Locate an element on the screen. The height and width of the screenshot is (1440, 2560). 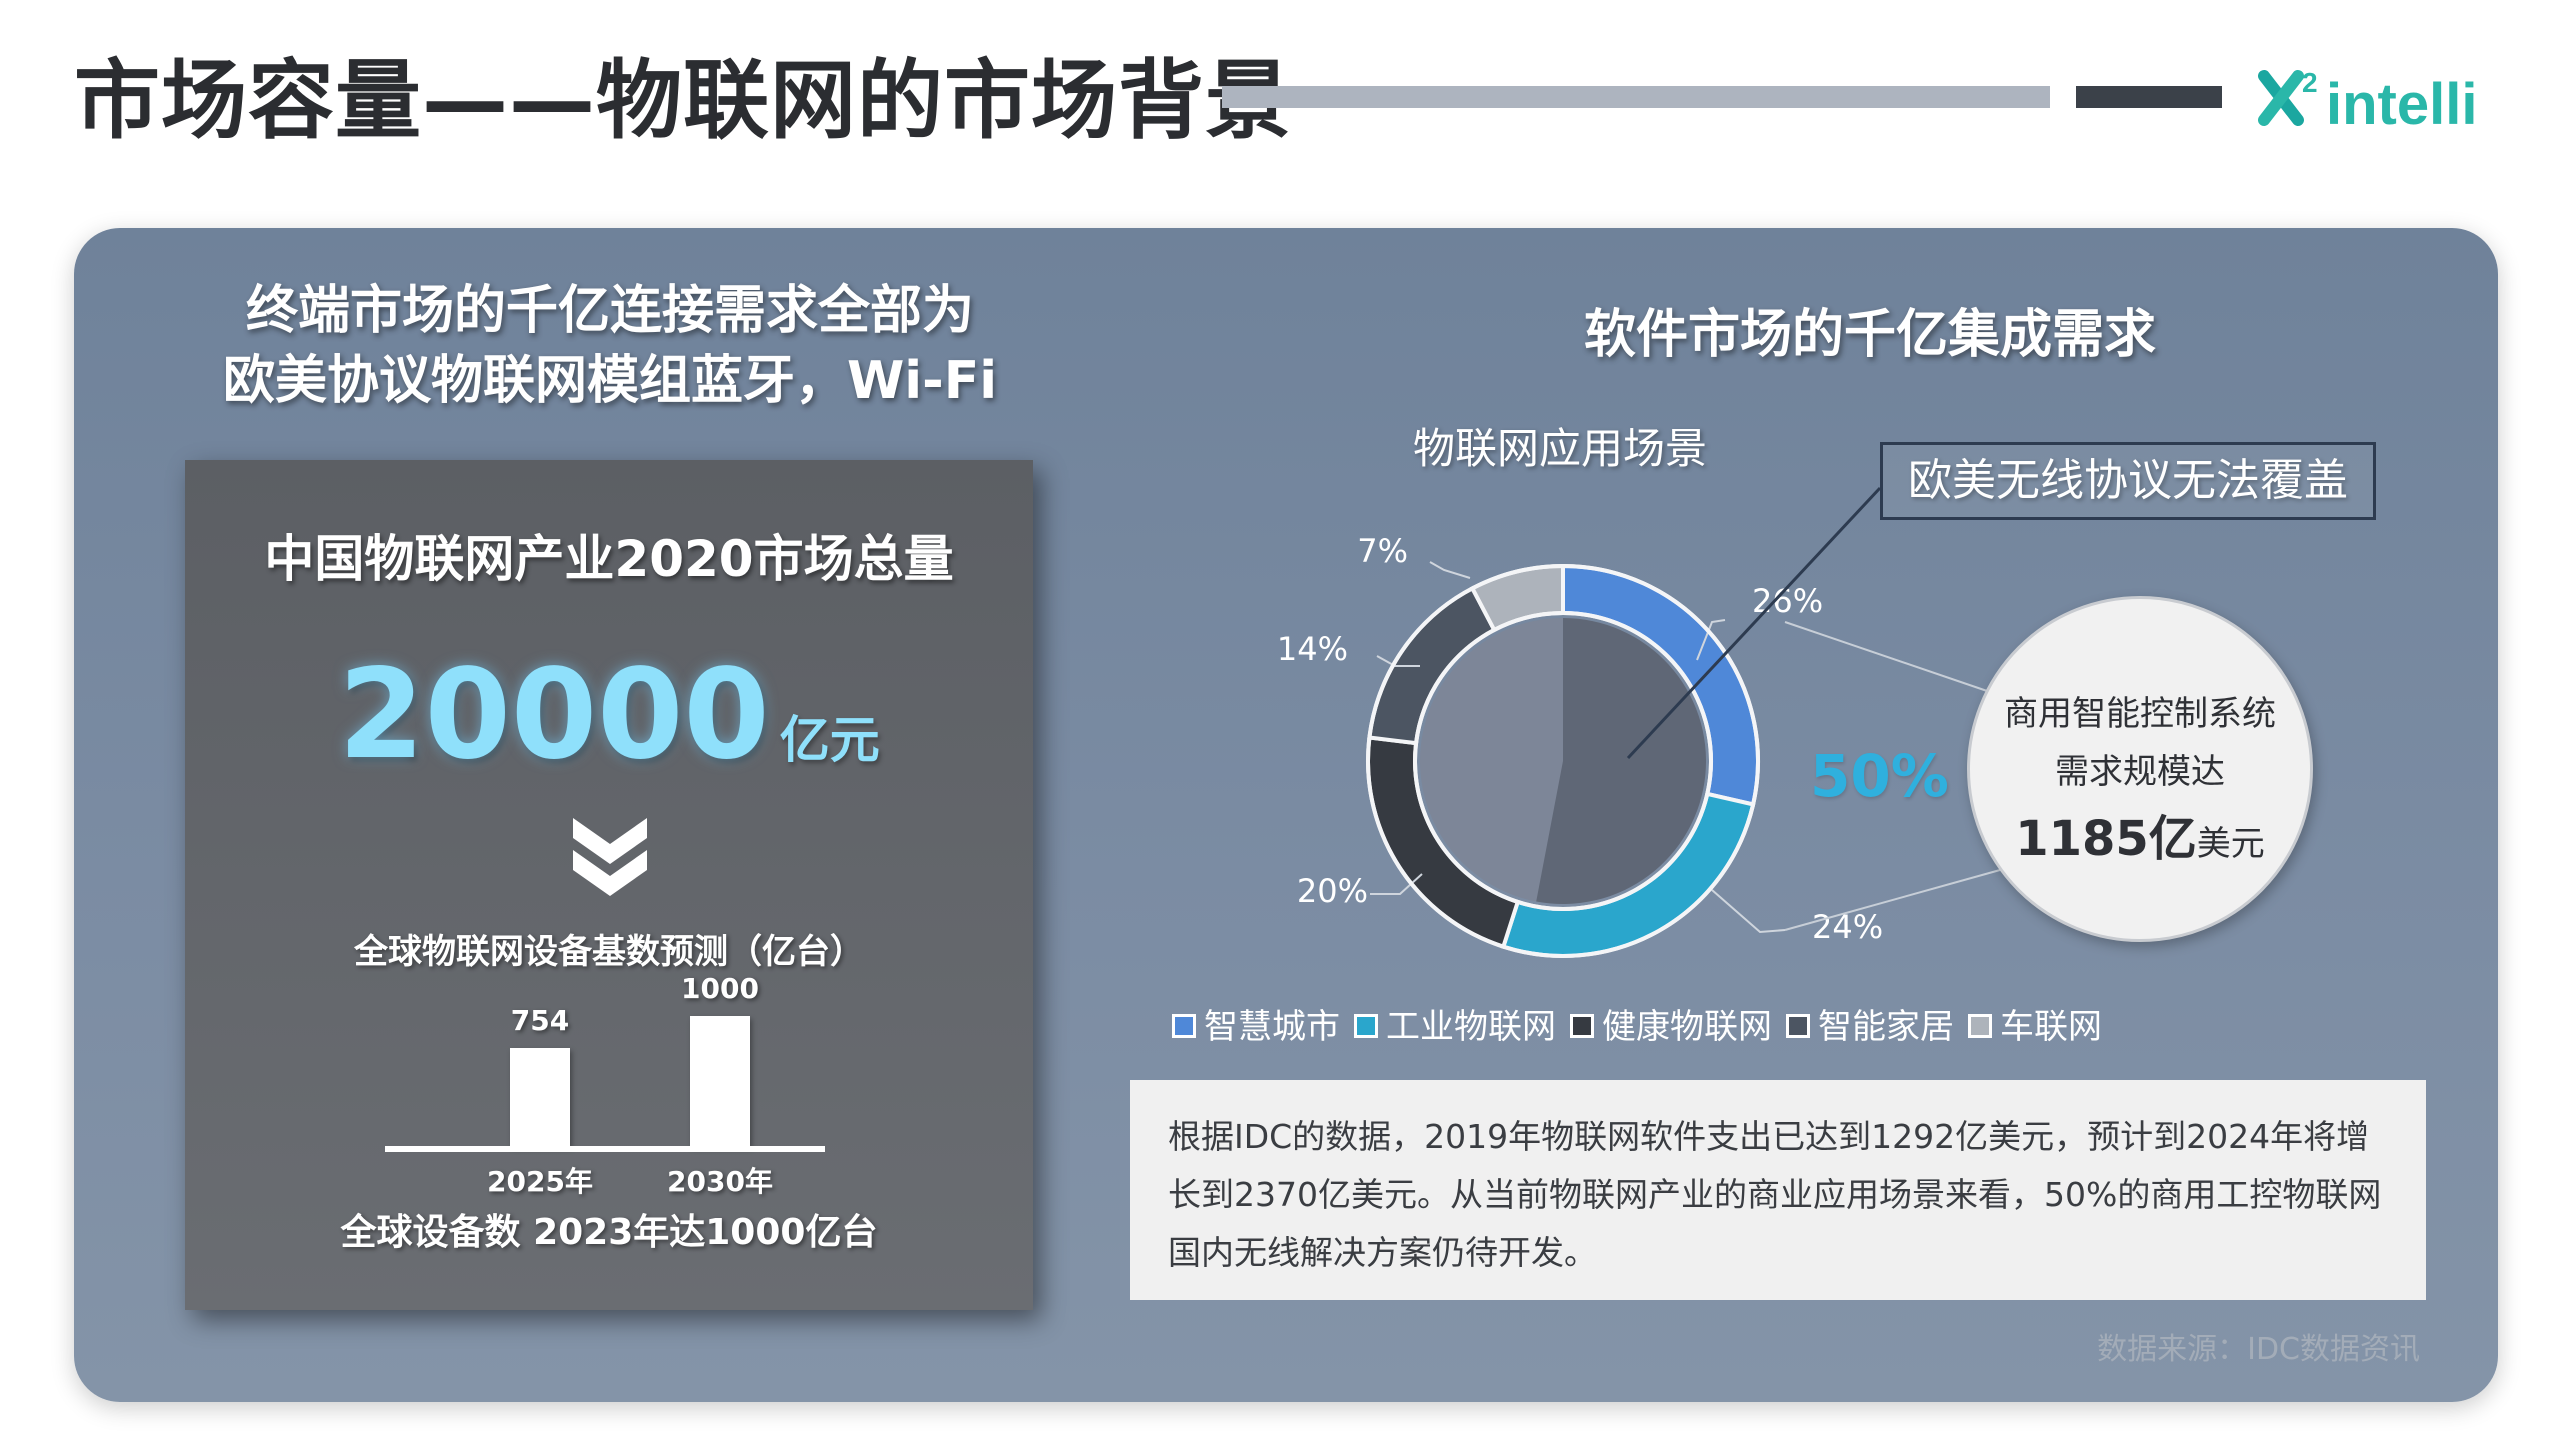
legend-item: 智能家居 is located at coordinates (1870, 1027).